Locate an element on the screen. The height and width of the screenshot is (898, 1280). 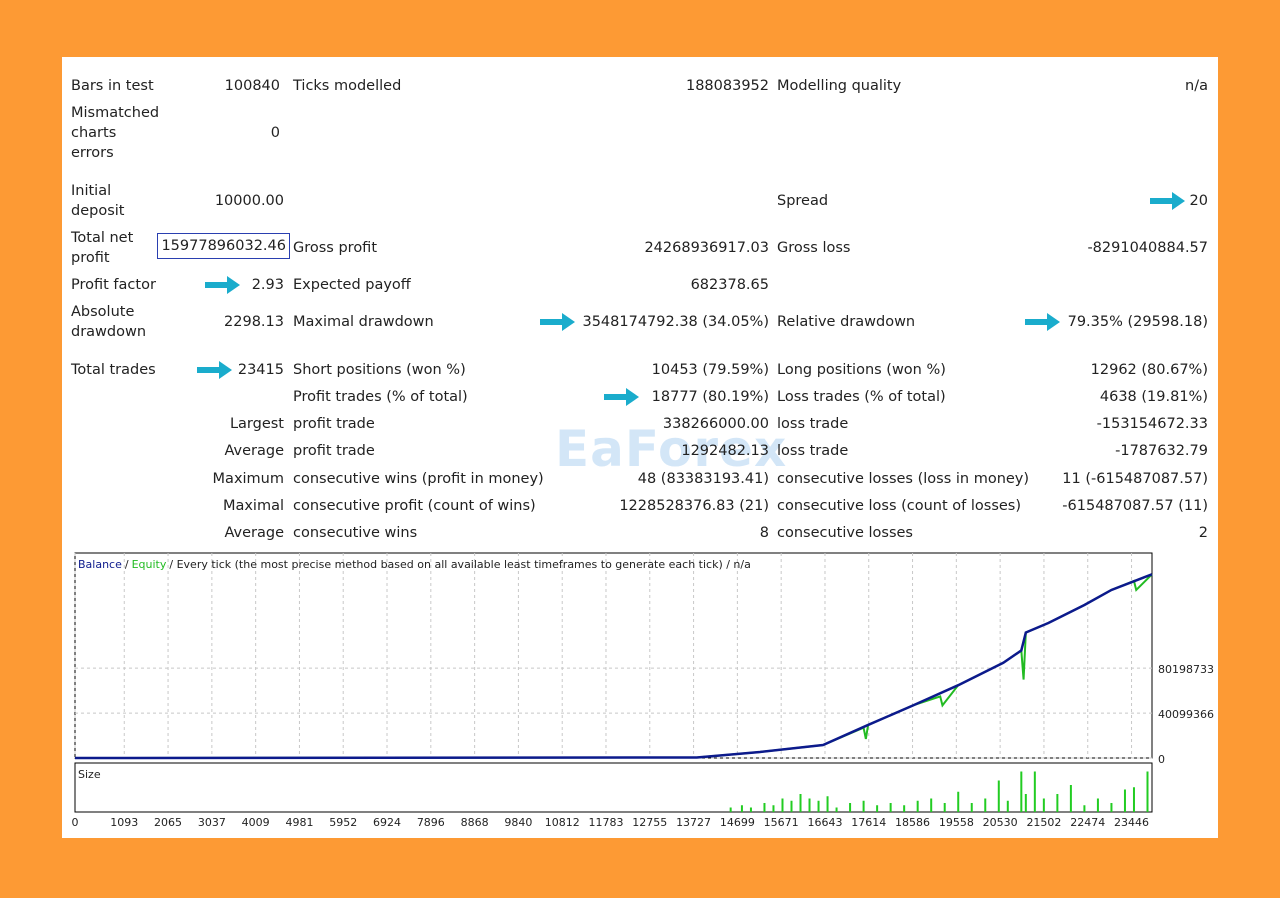
label: Profit factor is located at coordinates (113, 285).